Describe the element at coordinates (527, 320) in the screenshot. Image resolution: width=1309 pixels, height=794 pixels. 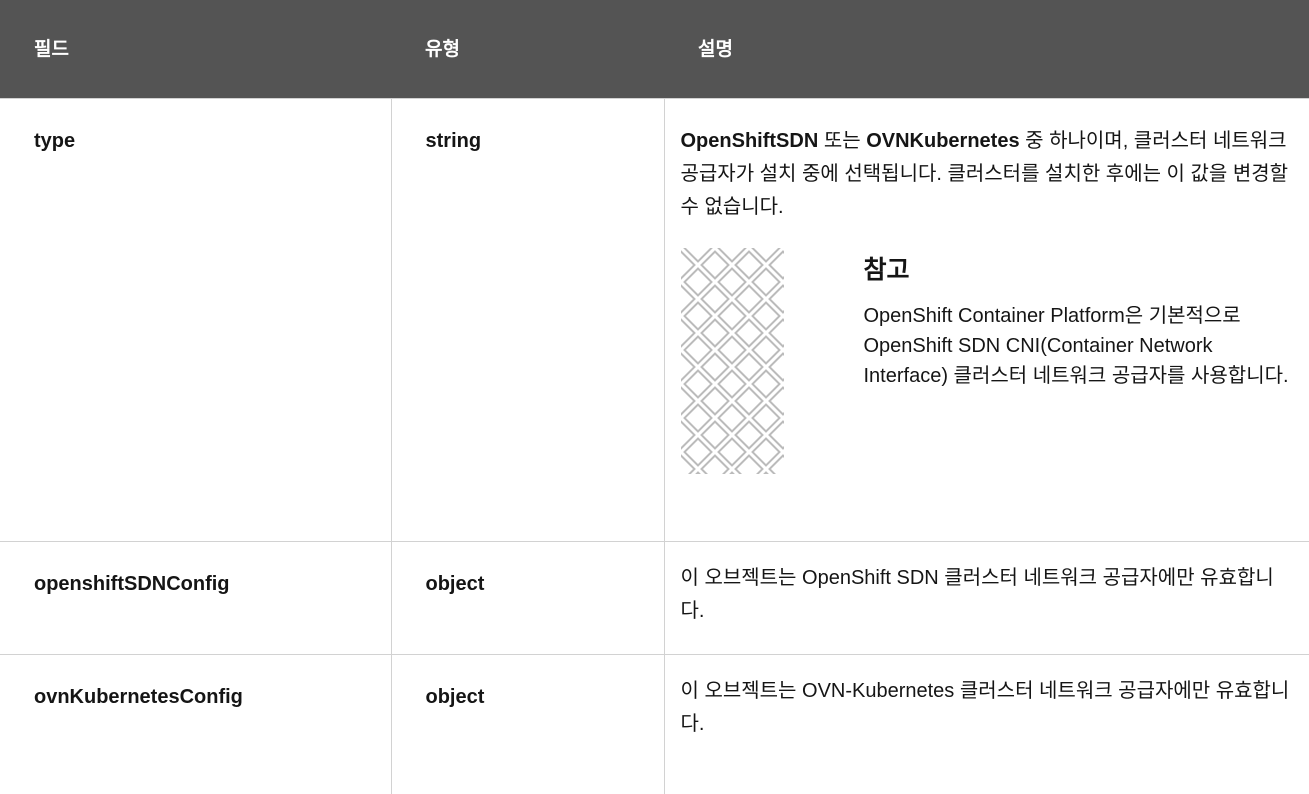
I see `type-cell: string` at that location.